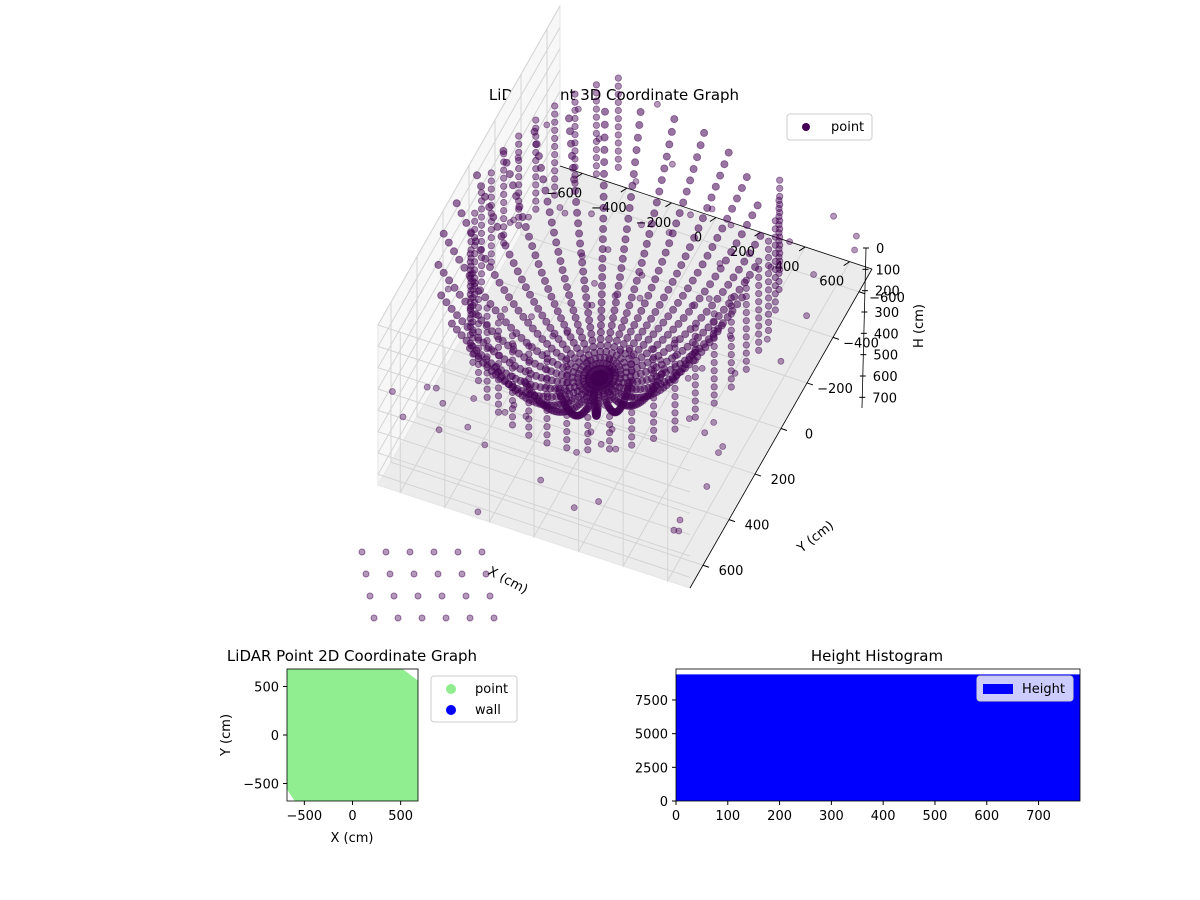 The width and height of the screenshot is (1200, 900). What do you see at coordinates (846, 264) in the screenshot?
I see `chart-3d-x-tick` at bounding box center [846, 264].